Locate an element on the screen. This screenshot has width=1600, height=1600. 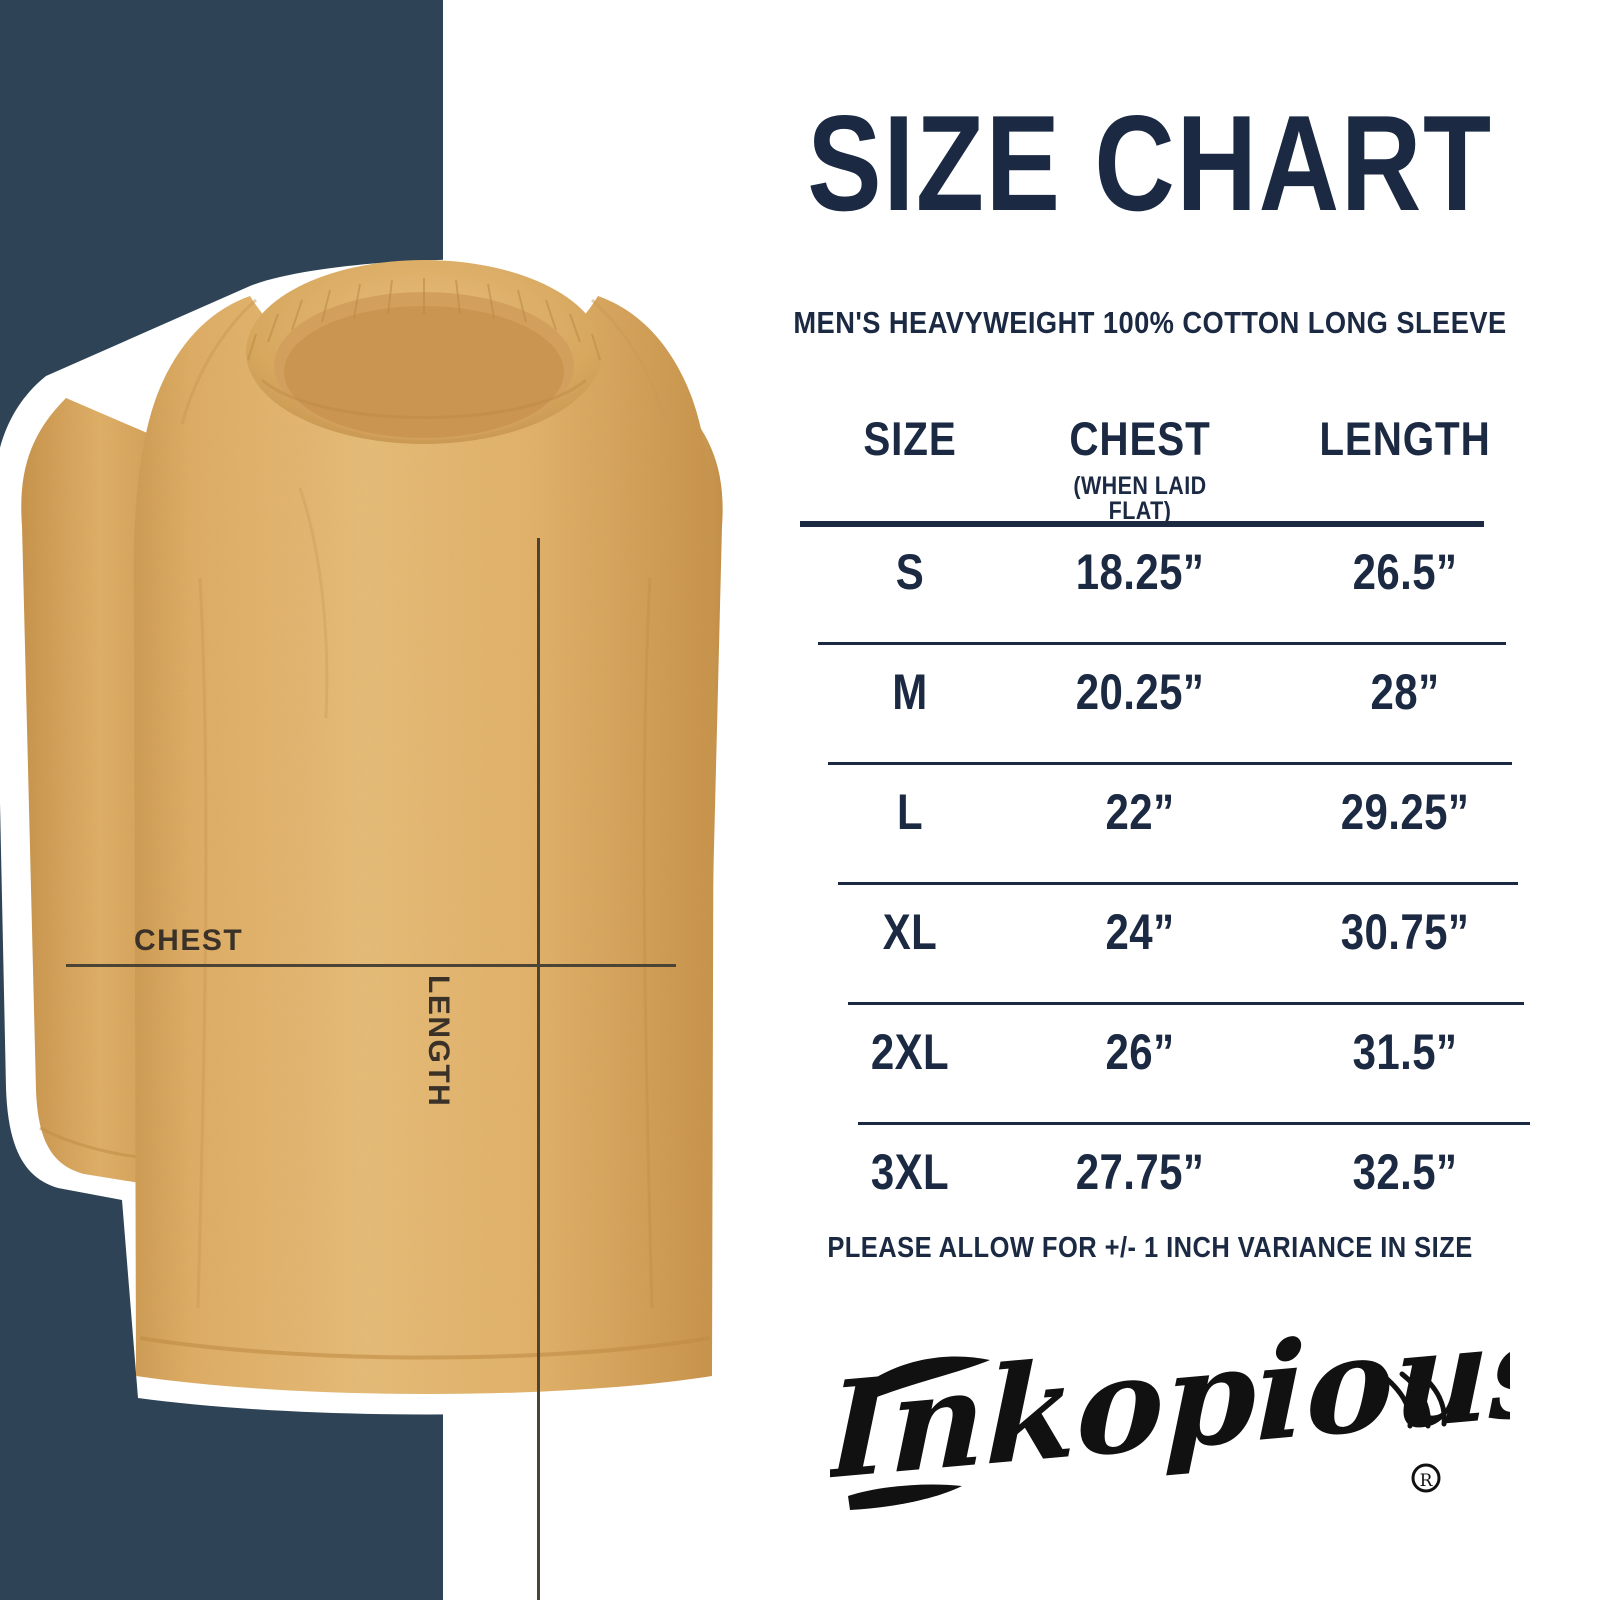
cell-chest: 20.25” is located at coordinates (1140, 692).